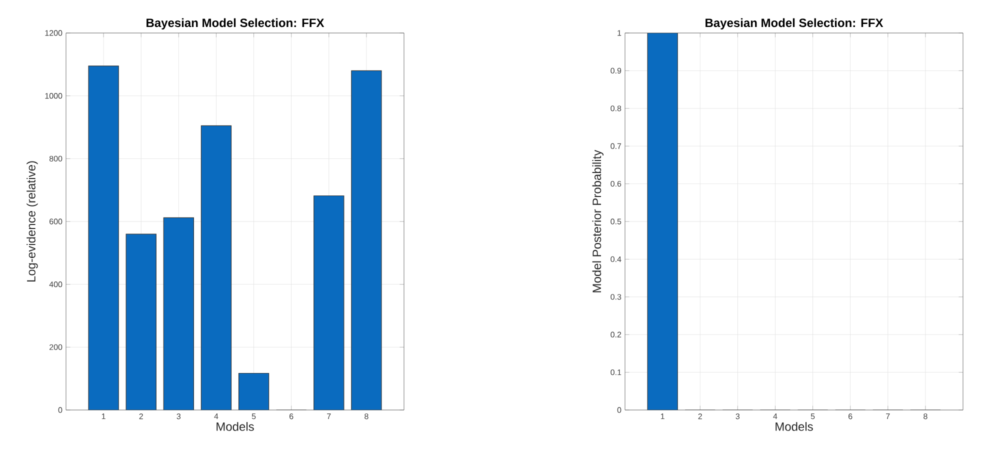  Describe the element at coordinates (616, 372) in the screenshot. I see `y-tick-label: 0.1` at that location.